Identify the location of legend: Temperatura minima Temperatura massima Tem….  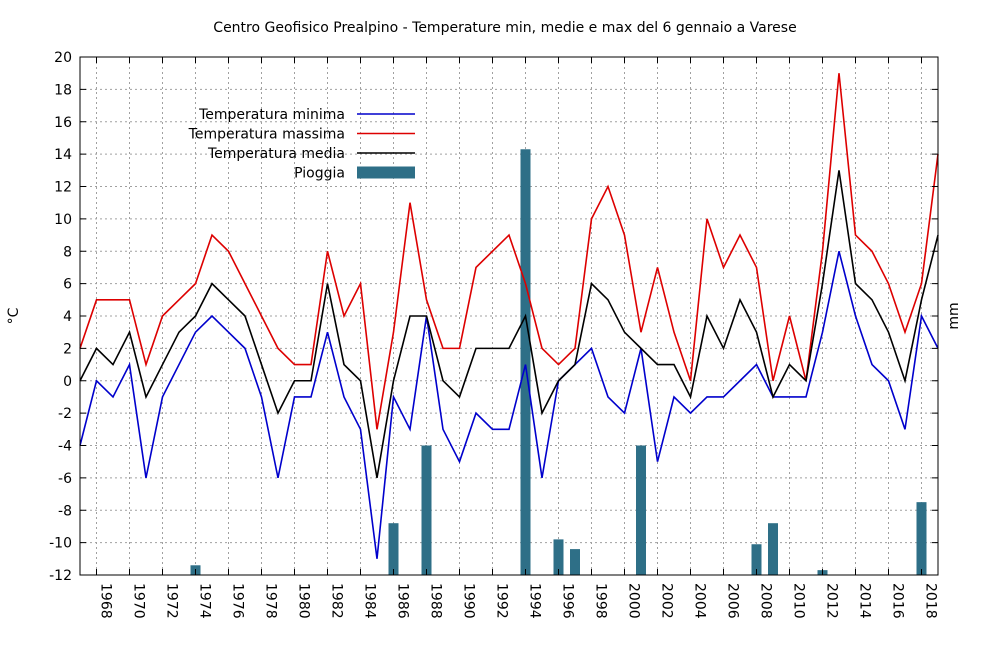
(301, 144).